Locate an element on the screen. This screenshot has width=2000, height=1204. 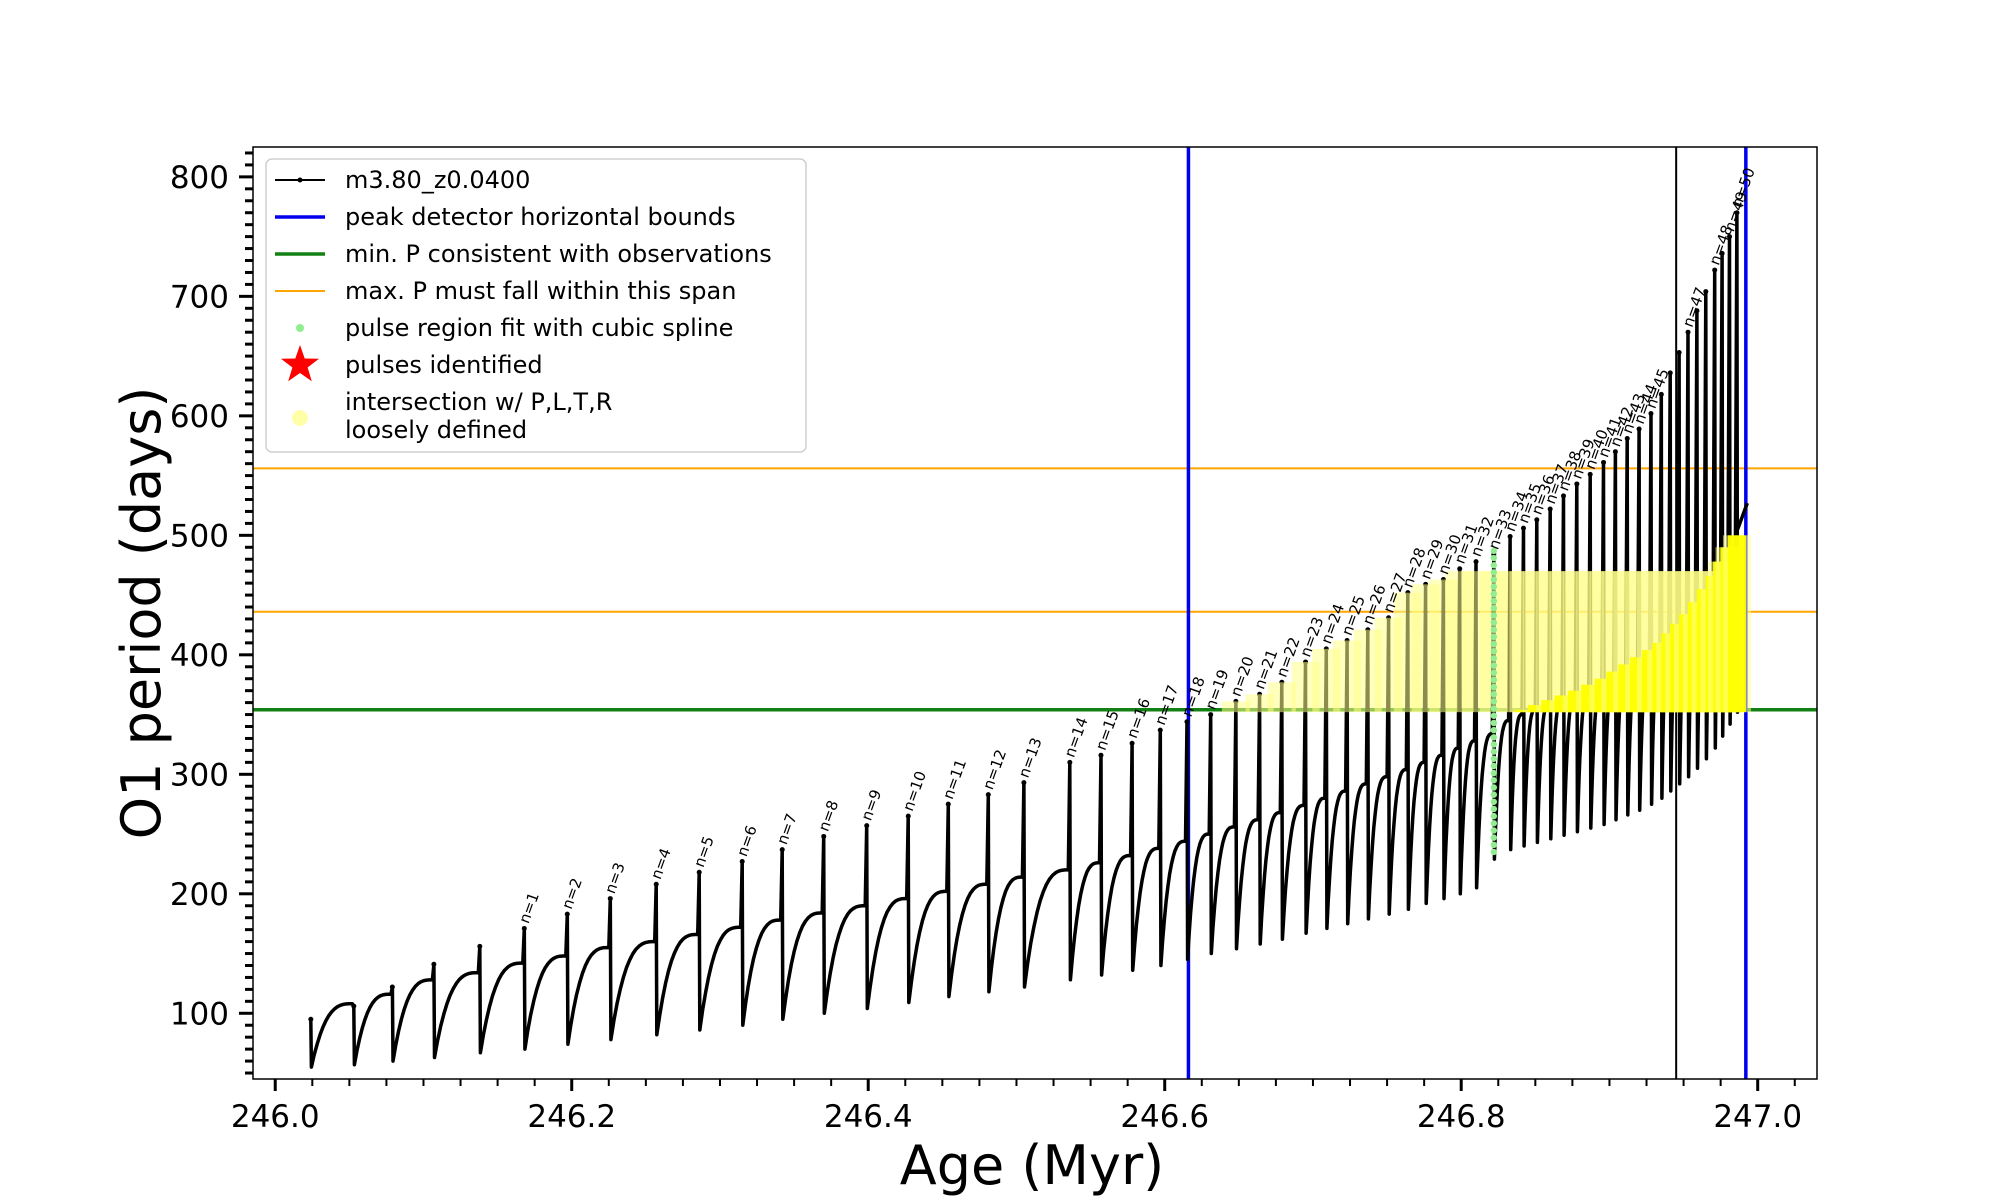
pulse-label: n=7 is located at coordinates (787, 829).